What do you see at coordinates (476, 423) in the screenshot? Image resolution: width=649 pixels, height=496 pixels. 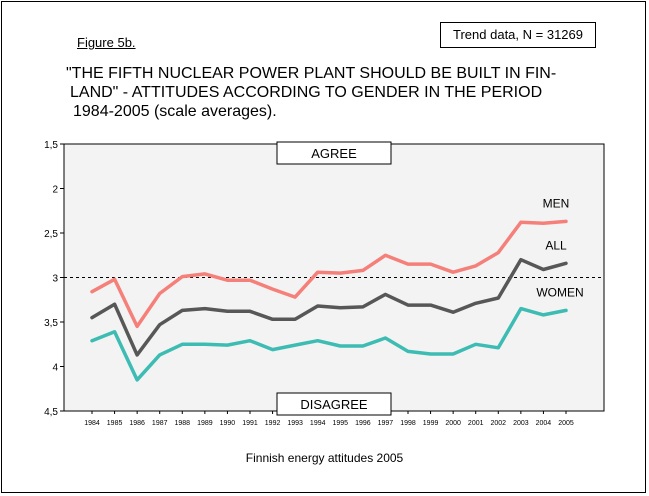 I see `x-tick-label: 2001` at bounding box center [476, 423].